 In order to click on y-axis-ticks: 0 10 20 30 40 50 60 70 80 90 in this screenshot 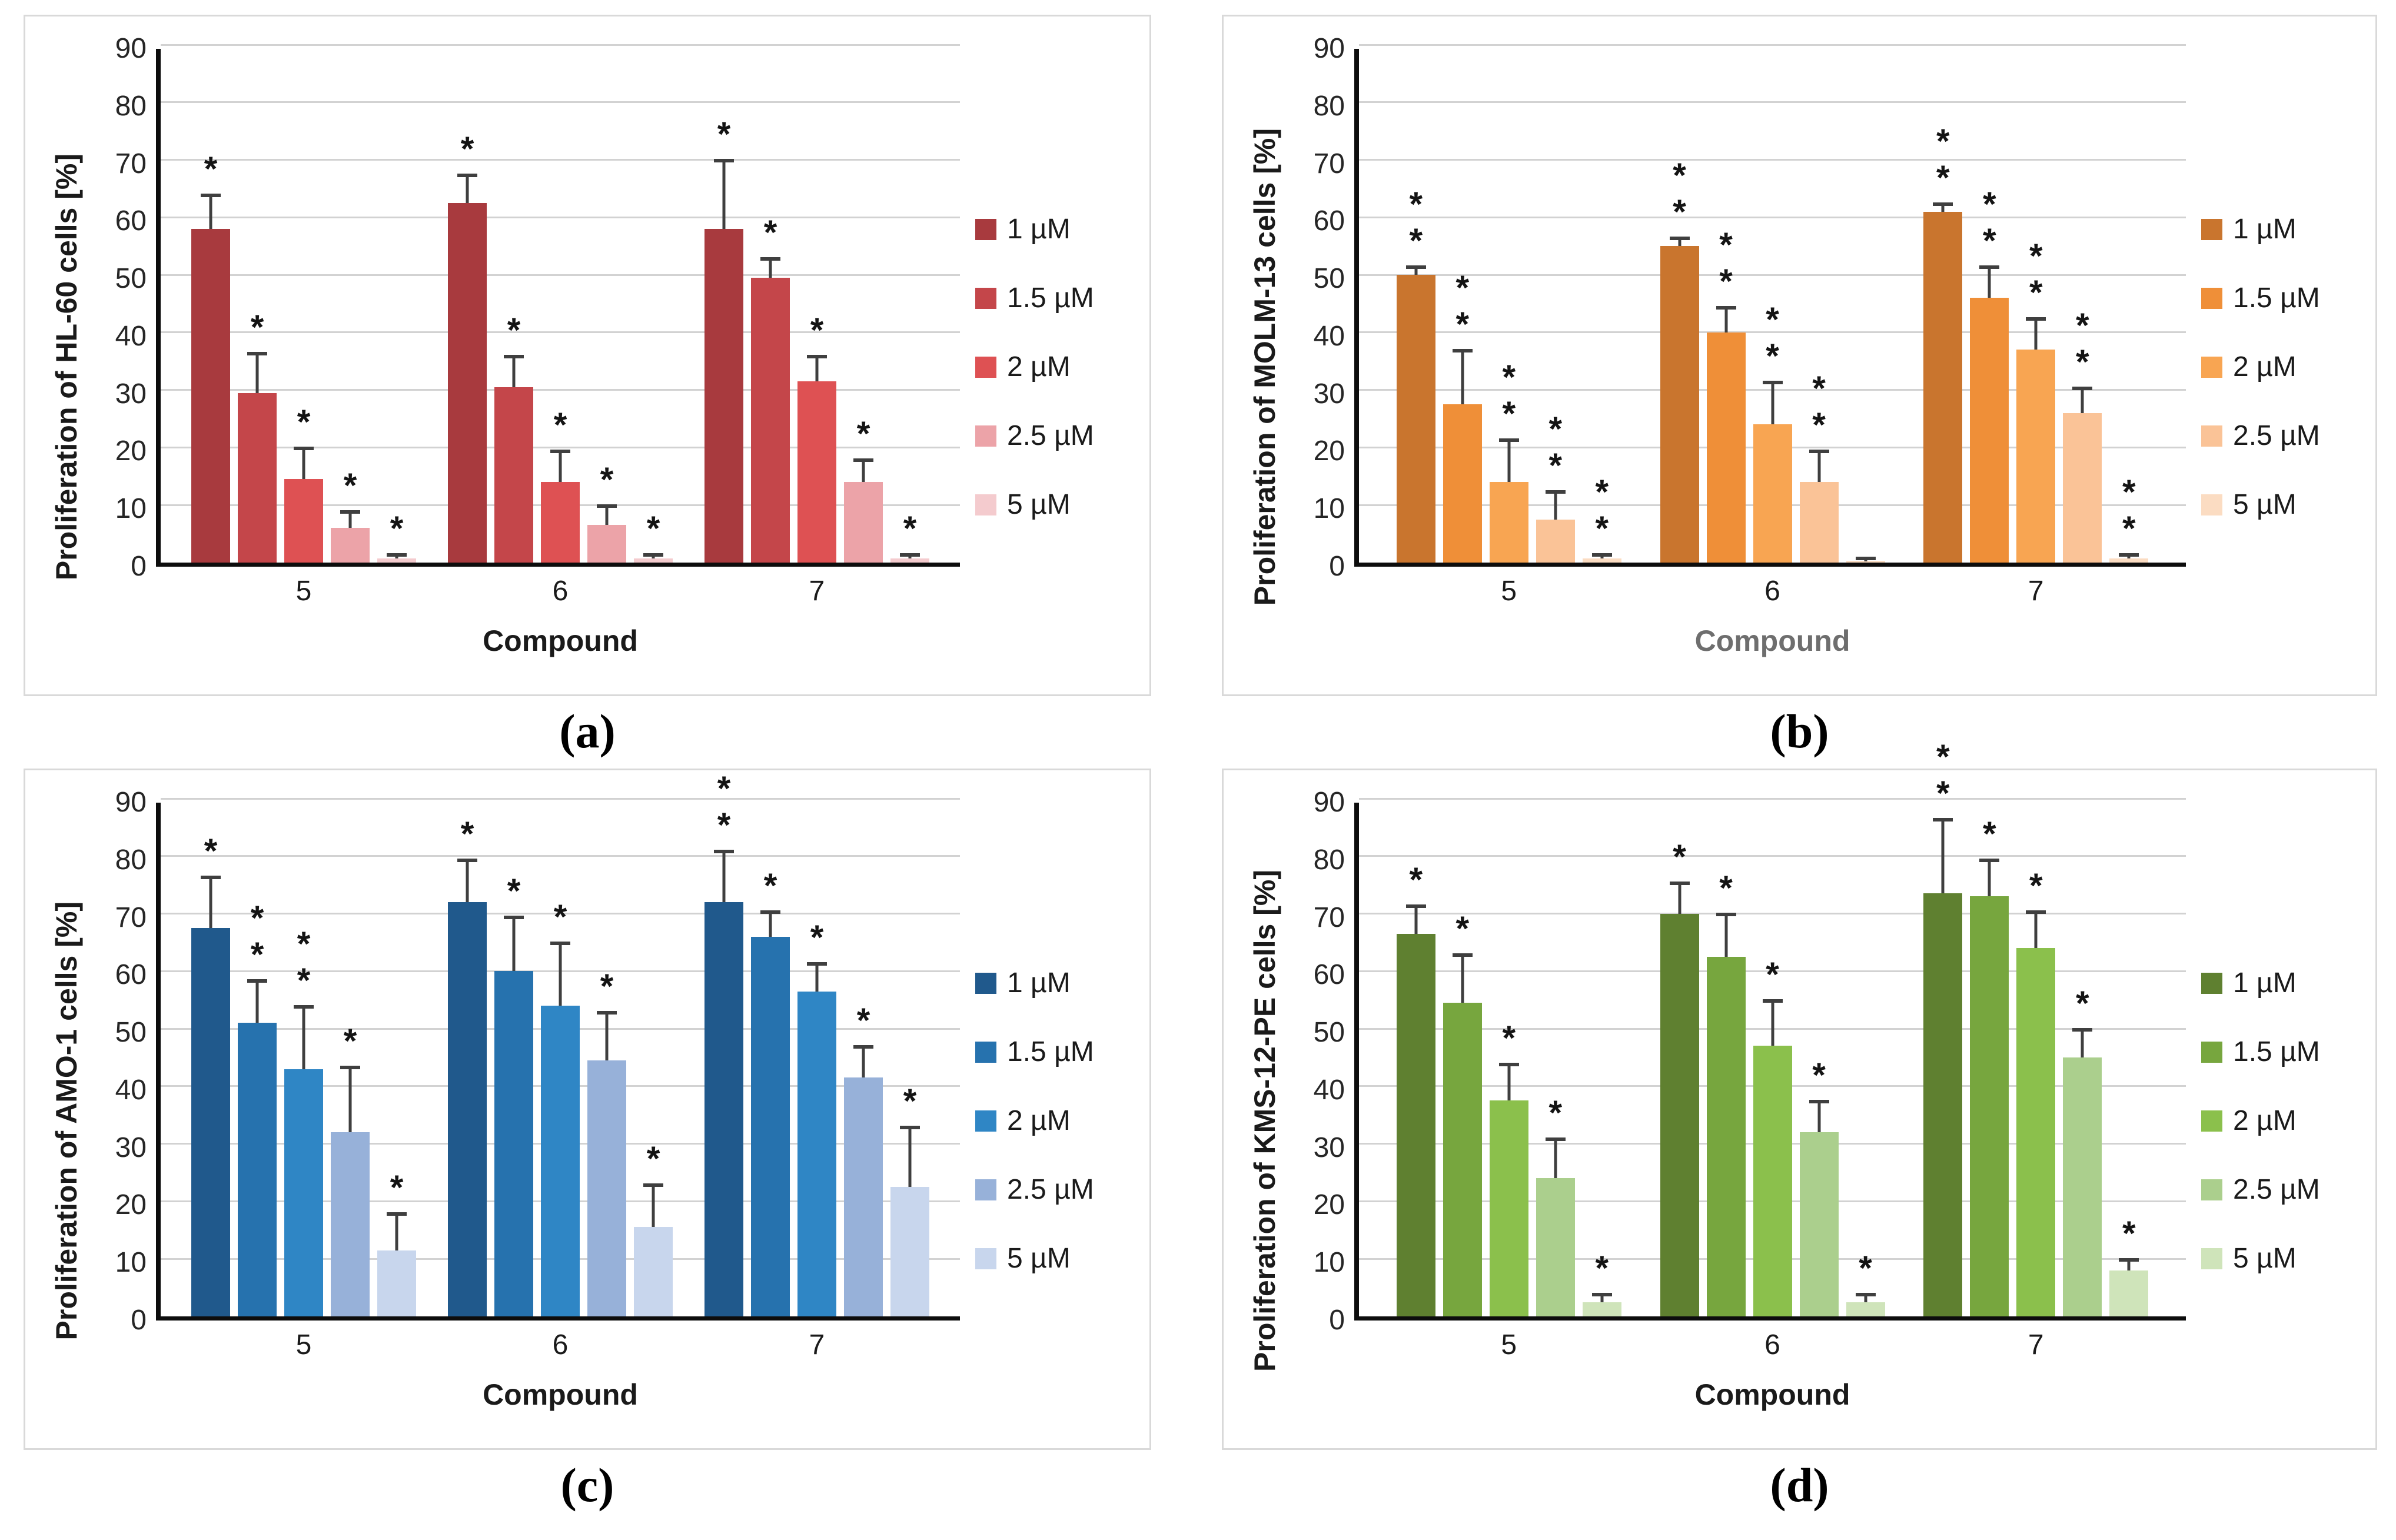, I will do `click(127, 1061)`.